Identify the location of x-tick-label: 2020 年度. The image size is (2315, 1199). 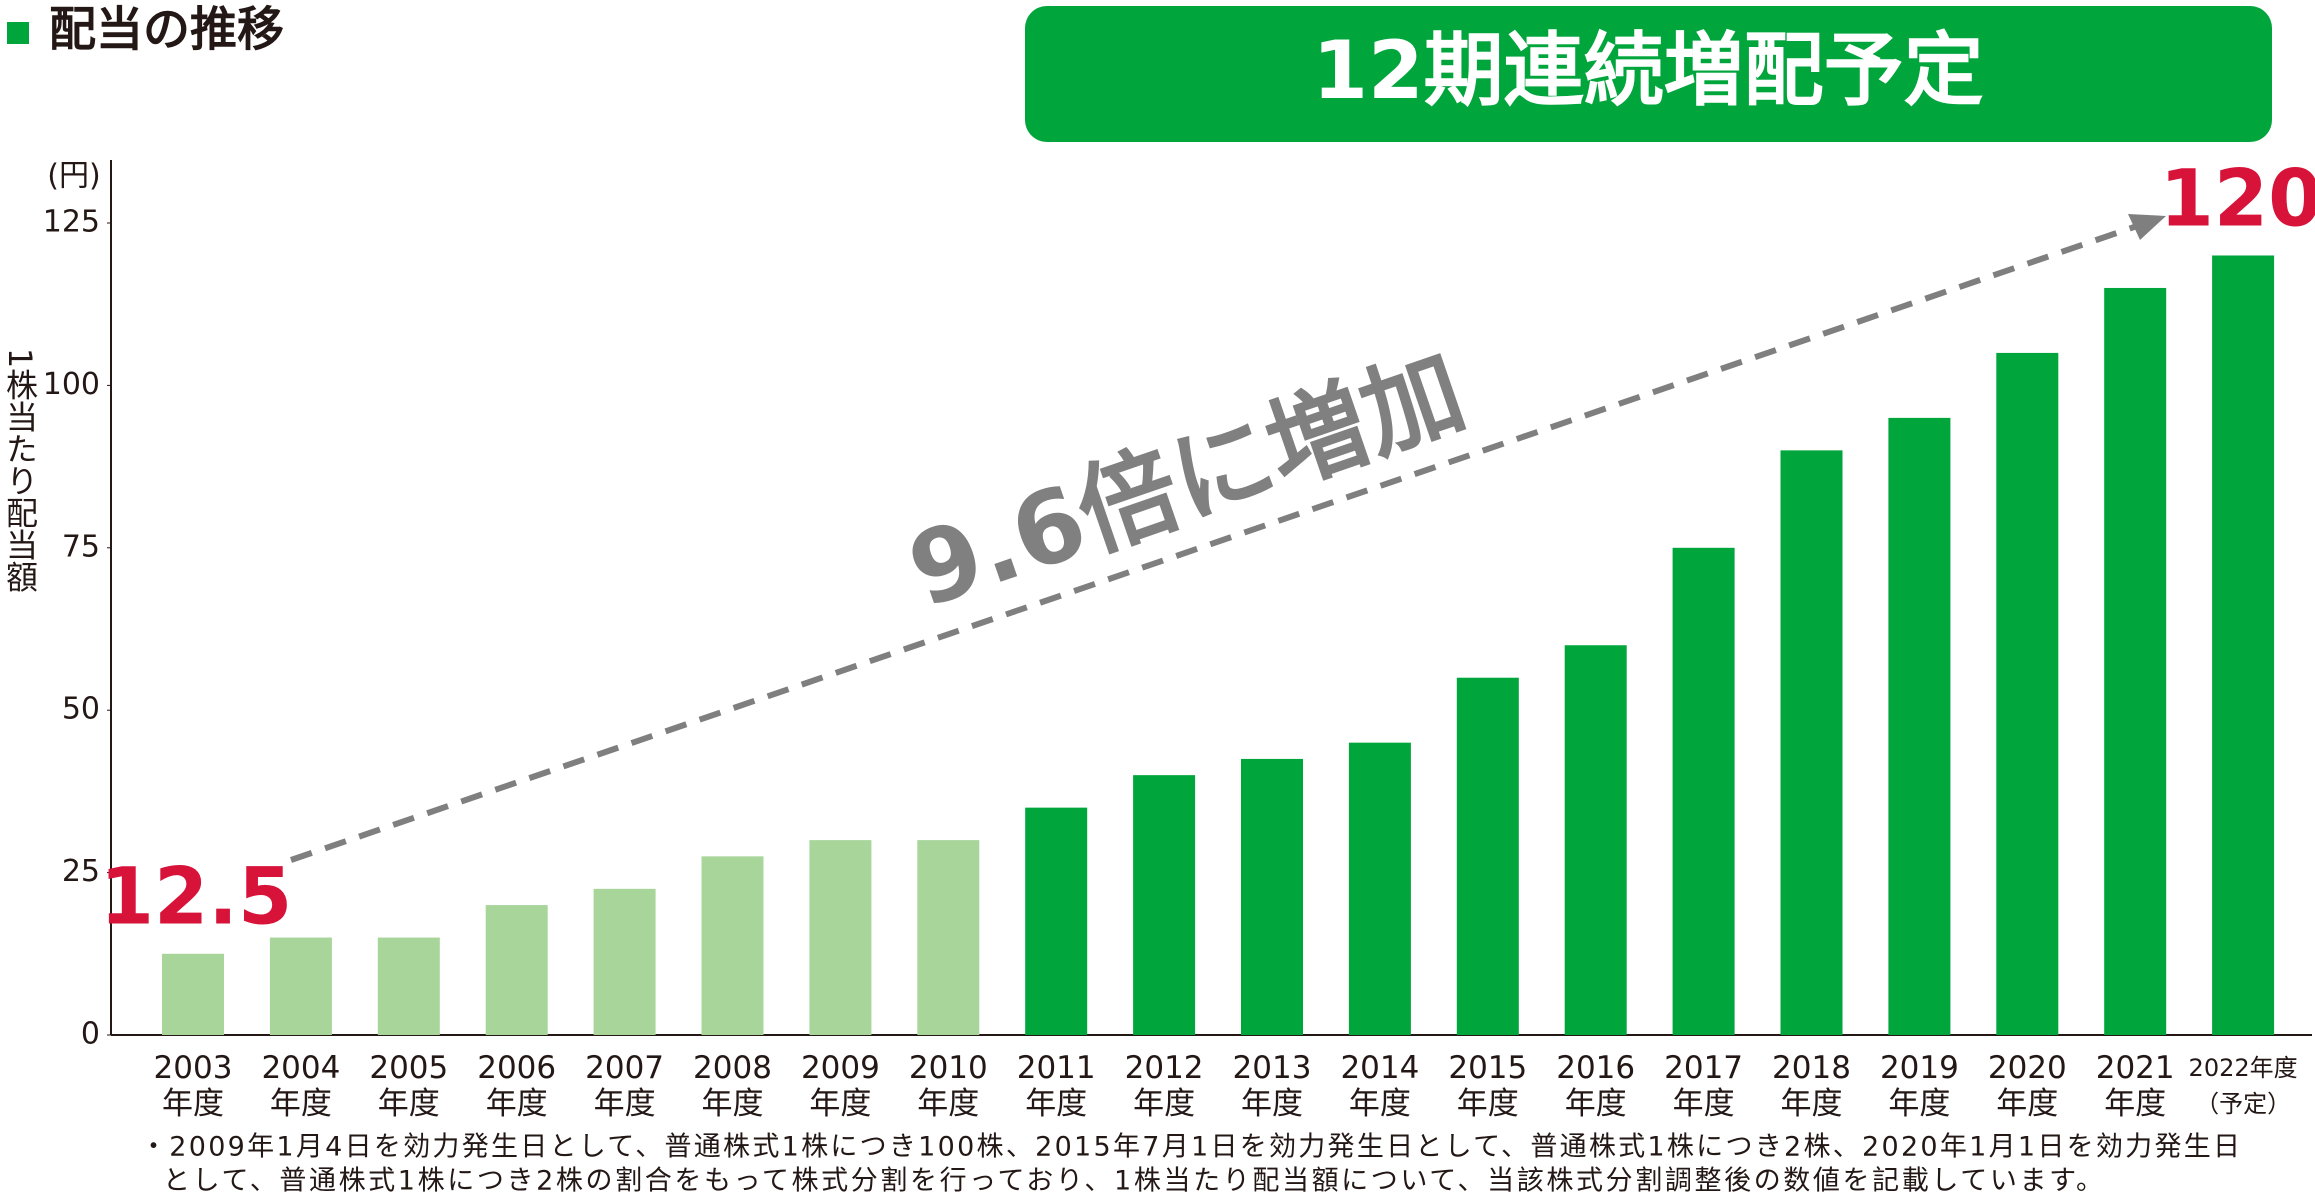
(2027, 1086).